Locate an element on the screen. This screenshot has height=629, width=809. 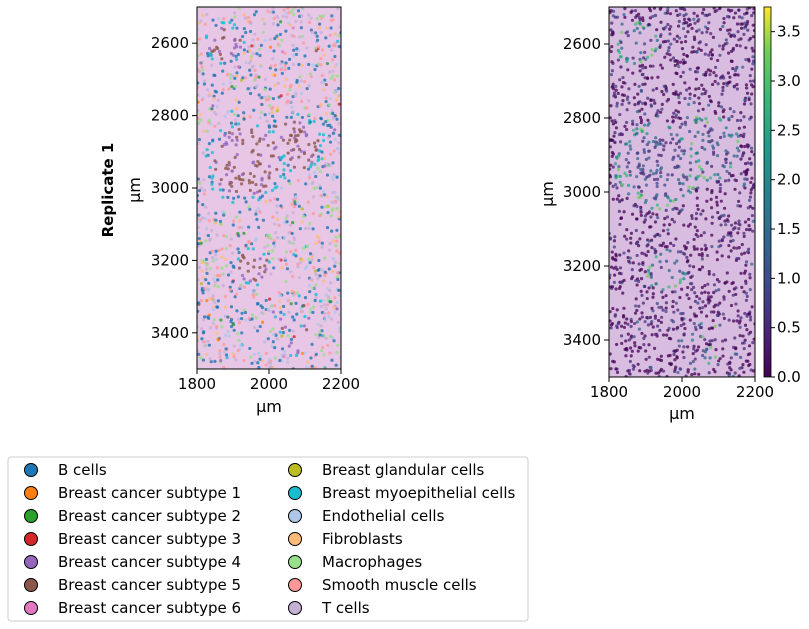
y-tick-label: 3400 is located at coordinates (170, 333).